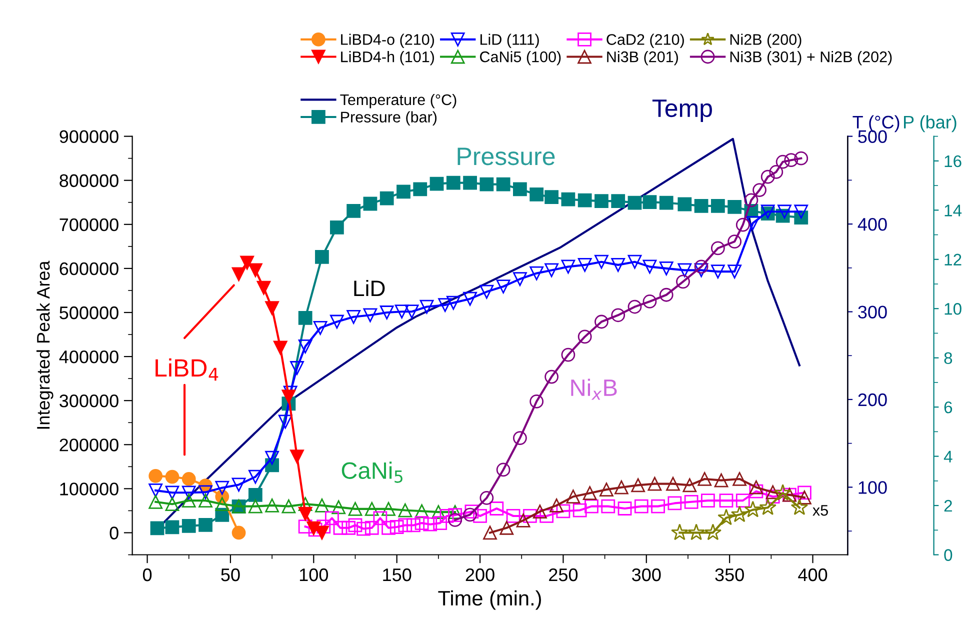 This screenshot has width=980, height=634. I want to click on x-tick-label: 50, so click(230, 575).